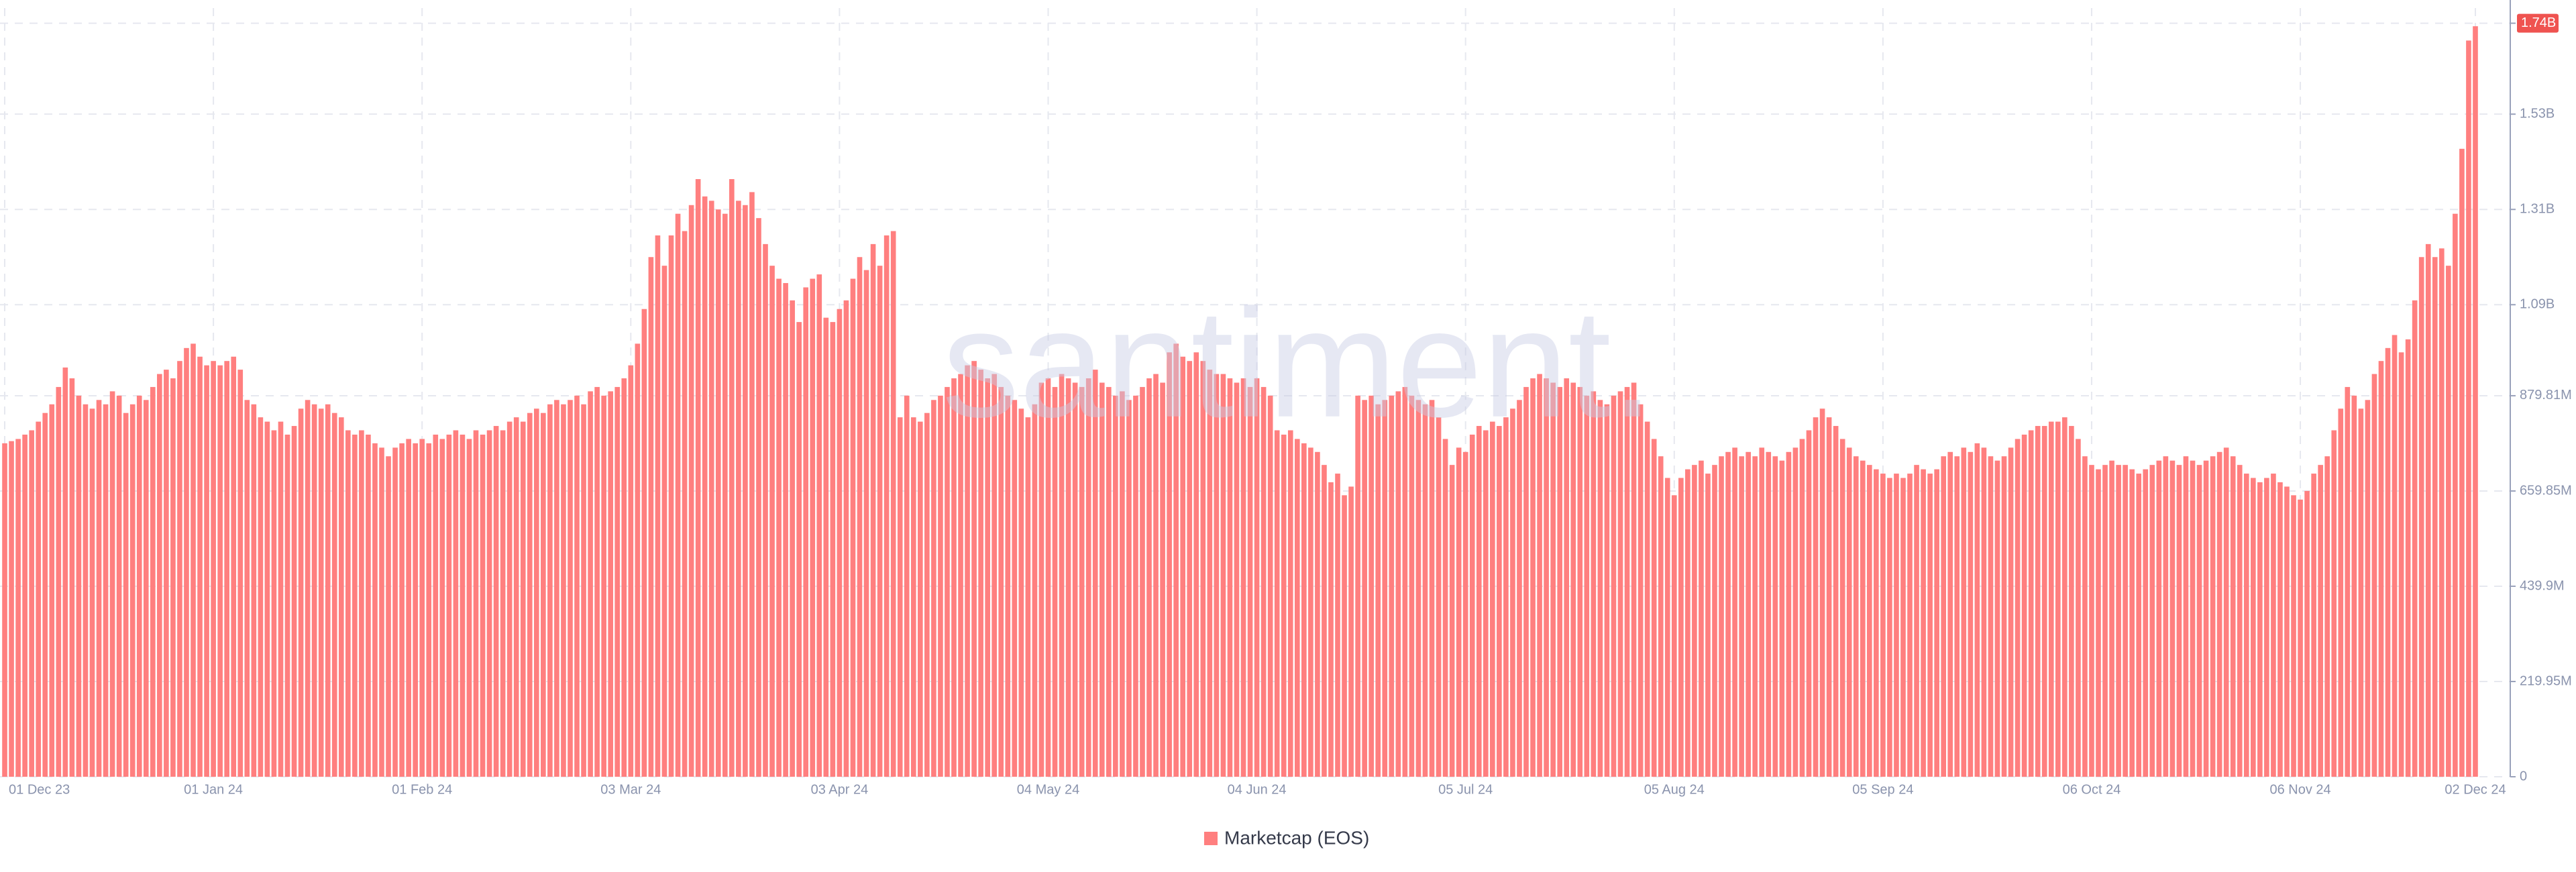 The image size is (2576, 872). I want to click on legend-swatch, so click(1211, 839).